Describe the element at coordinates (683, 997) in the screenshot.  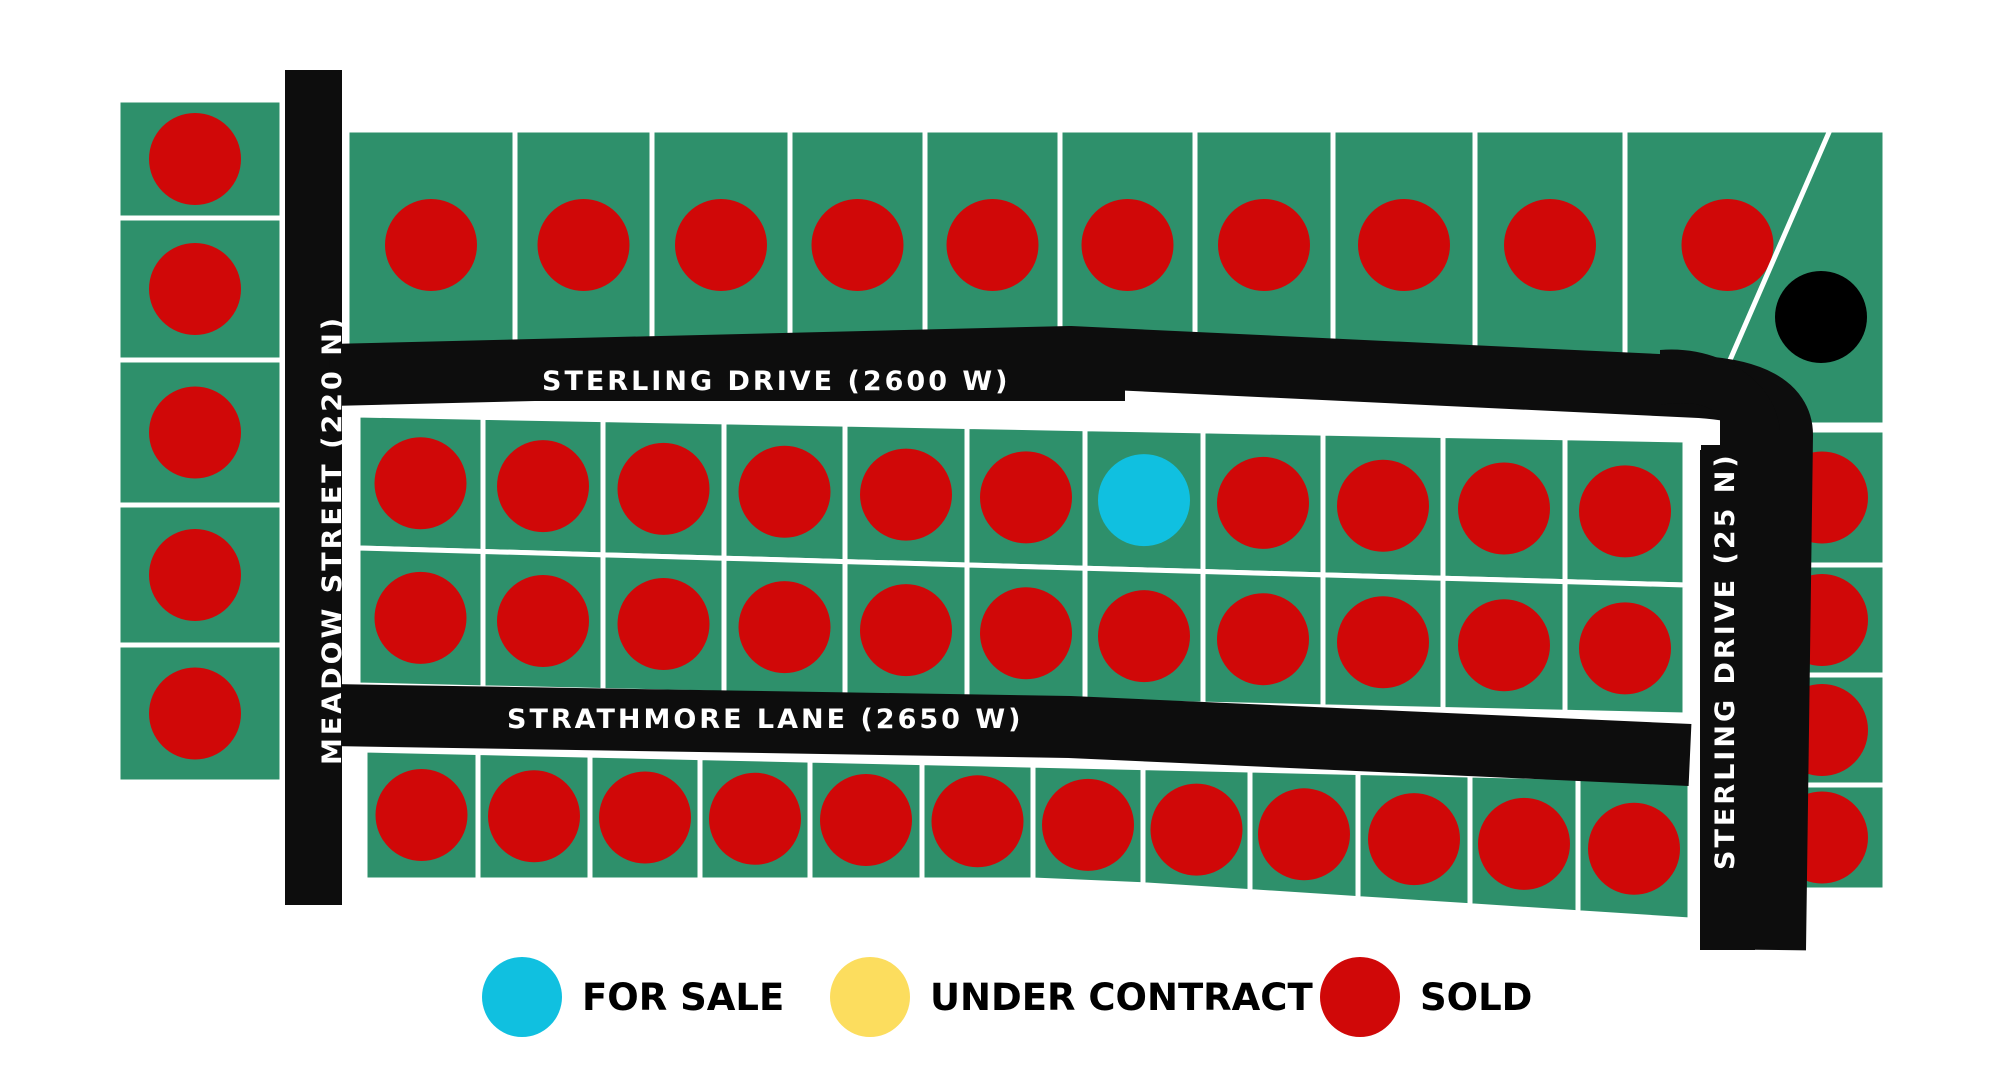
I see `legend-for-sale-label: FOR SALE` at that location.